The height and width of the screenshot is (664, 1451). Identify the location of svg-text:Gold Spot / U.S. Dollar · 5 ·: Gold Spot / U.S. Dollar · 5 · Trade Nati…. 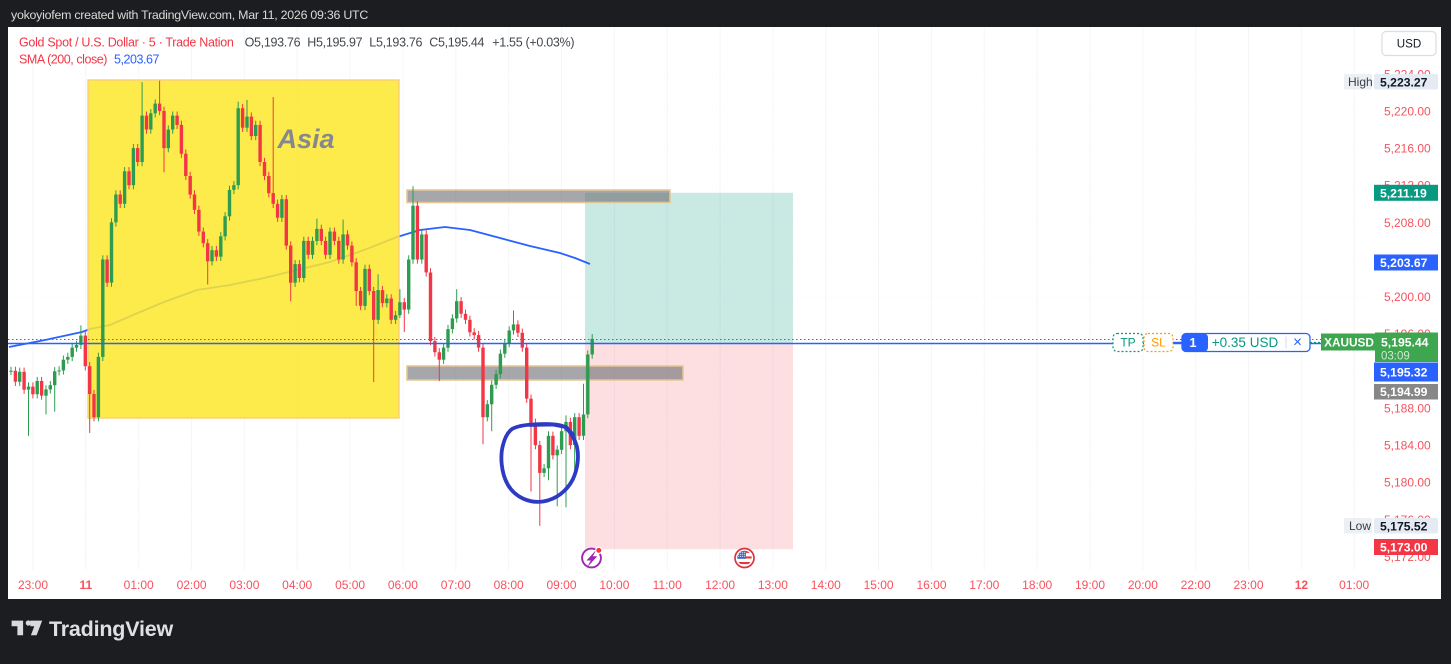
(296, 43).